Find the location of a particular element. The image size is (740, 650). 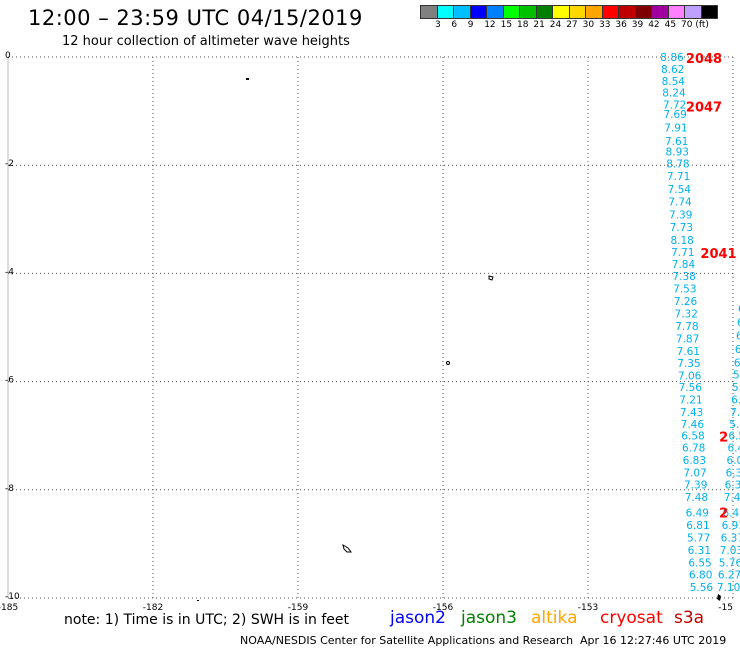

swh-value: 6.81 is located at coordinates (697, 526).